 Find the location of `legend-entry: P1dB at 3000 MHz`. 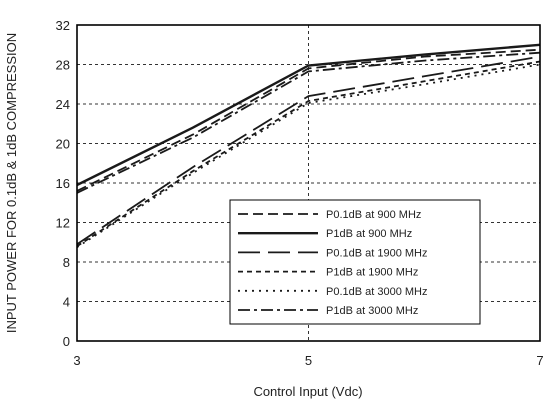

legend-entry: P1dB at 3000 MHz is located at coordinates (372, 311).